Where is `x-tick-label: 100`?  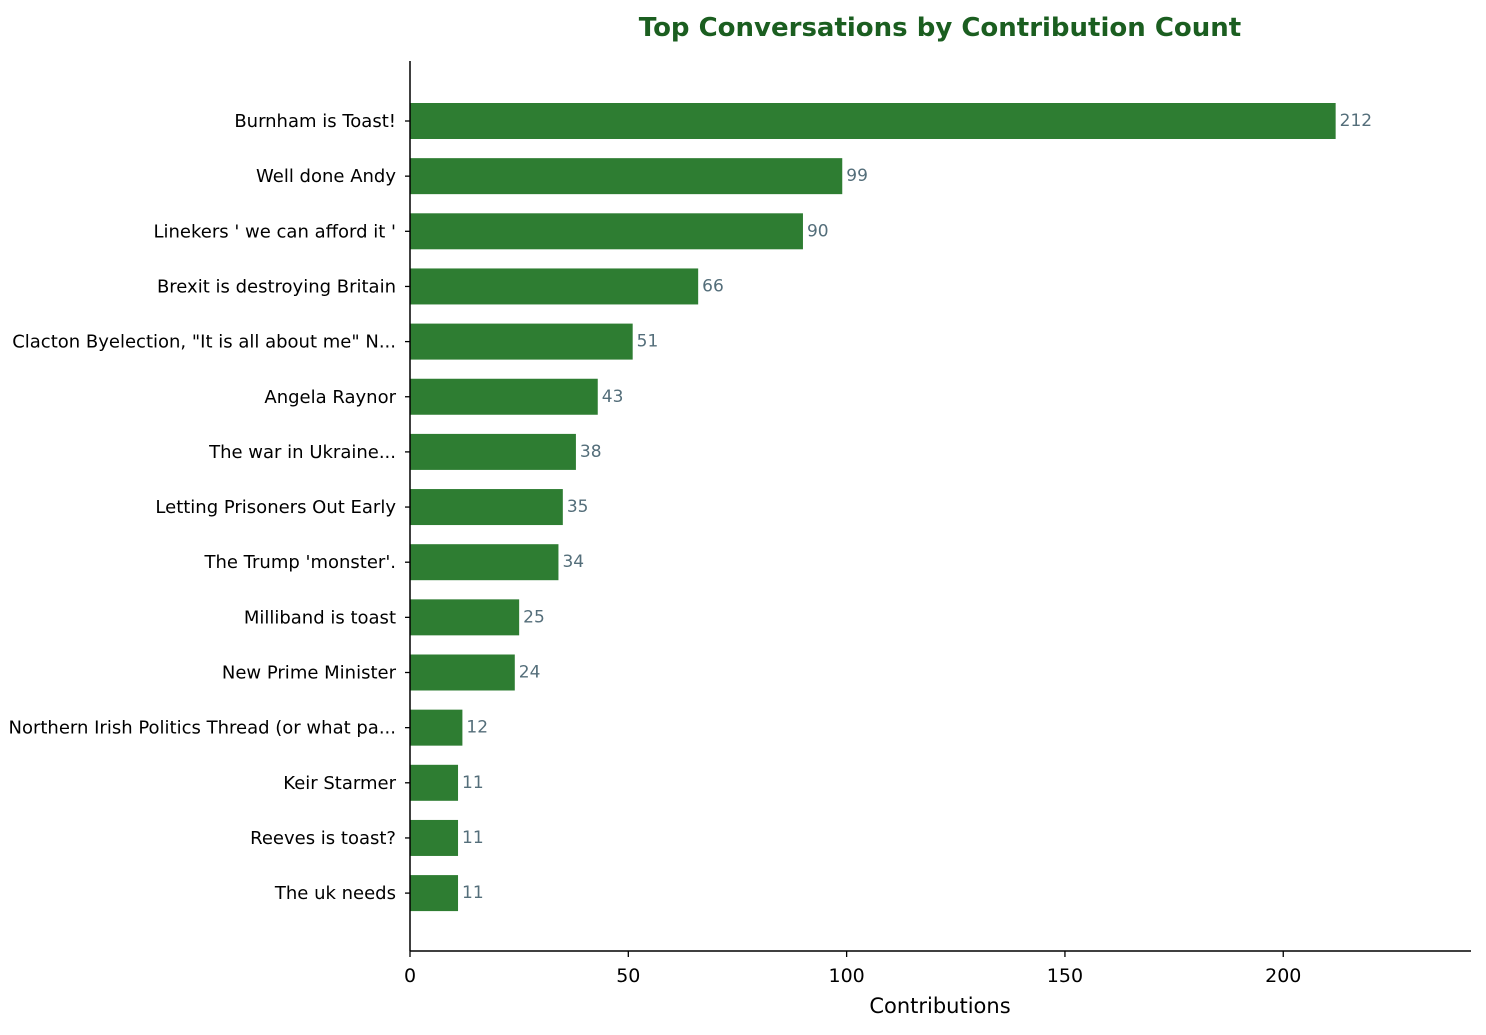
x-tick-label: 100 is located at coordinates (846, 976).